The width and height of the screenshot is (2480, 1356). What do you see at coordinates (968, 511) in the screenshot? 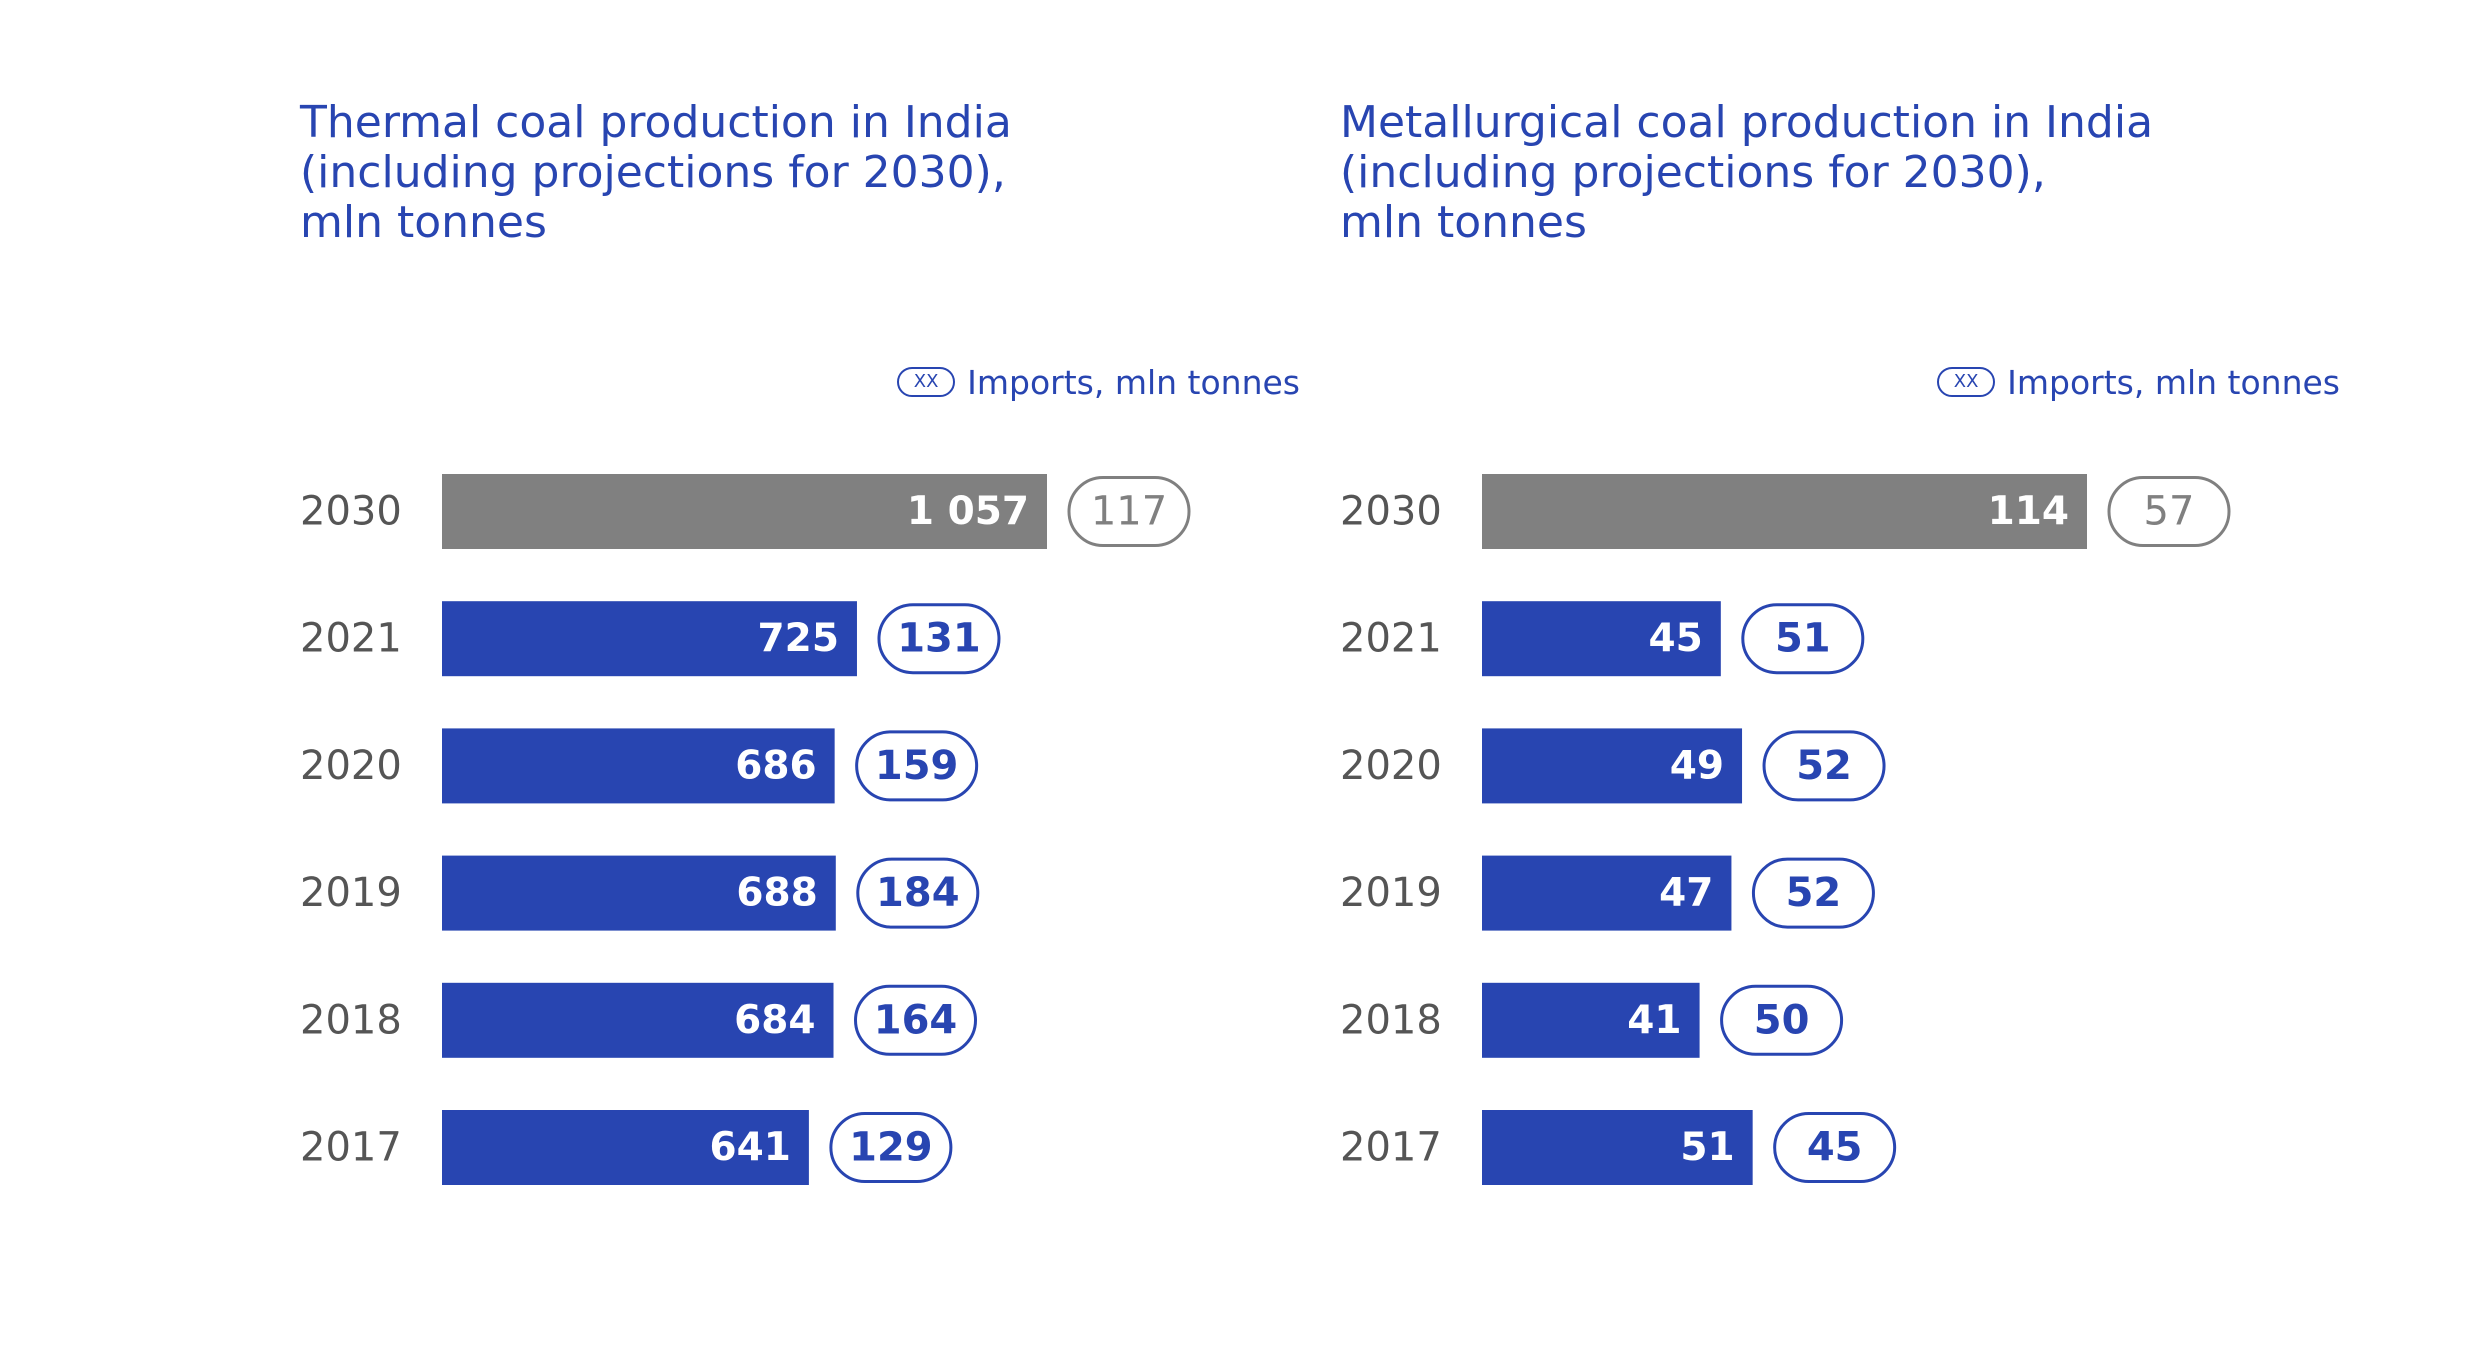
I see `bar-value-label: 1 057` at bounding box center [968, 511].